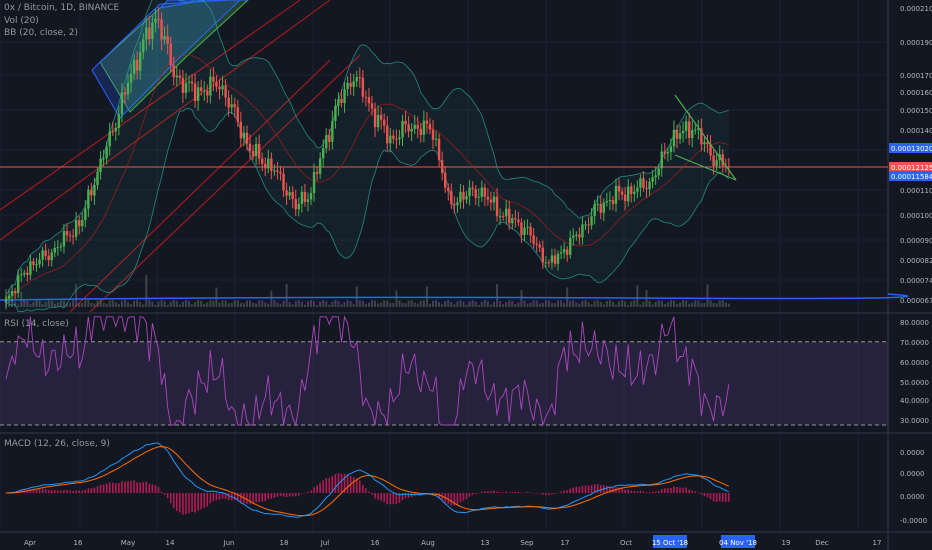  I want to click on price-tick-label: 0.00016000, so click(916, 93).